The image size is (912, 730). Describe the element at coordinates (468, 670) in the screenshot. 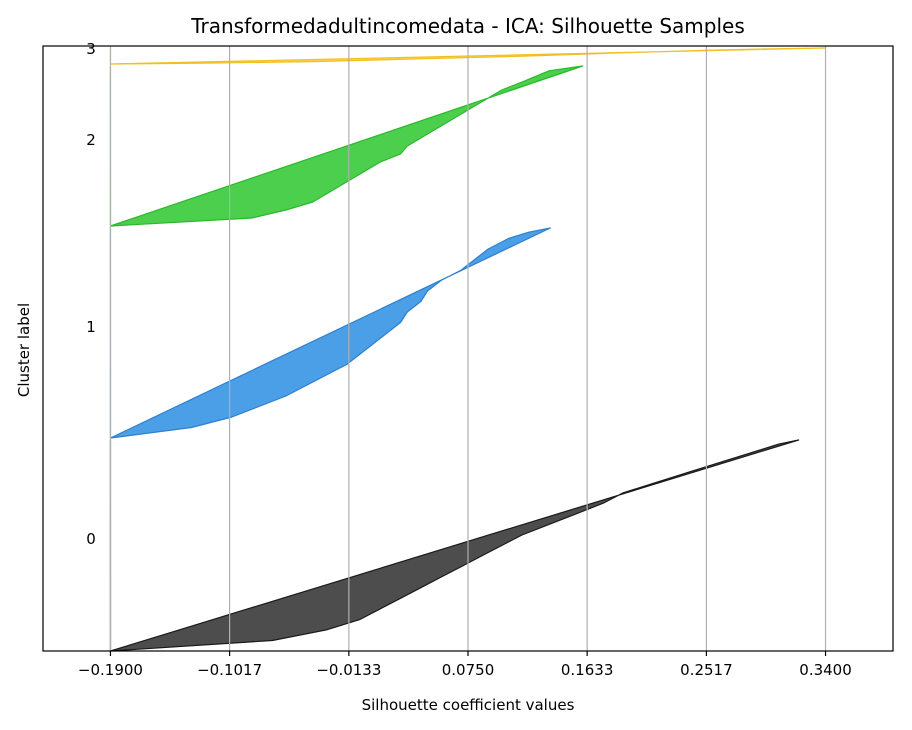

I see `x-tick-label: 0.0750` at that location.